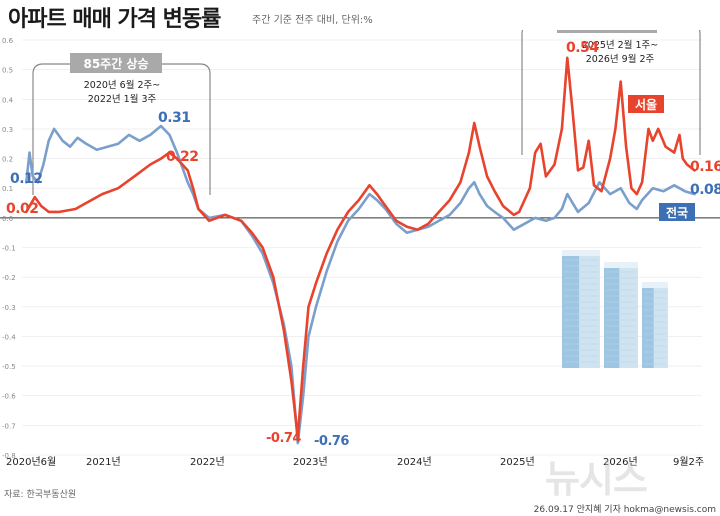 Image resolution: width=720 pixels, height=516 pixels. Describe the element at coordinates (9, 426) in the screenshot. I see `y-tick-label: -0.7` at that location.